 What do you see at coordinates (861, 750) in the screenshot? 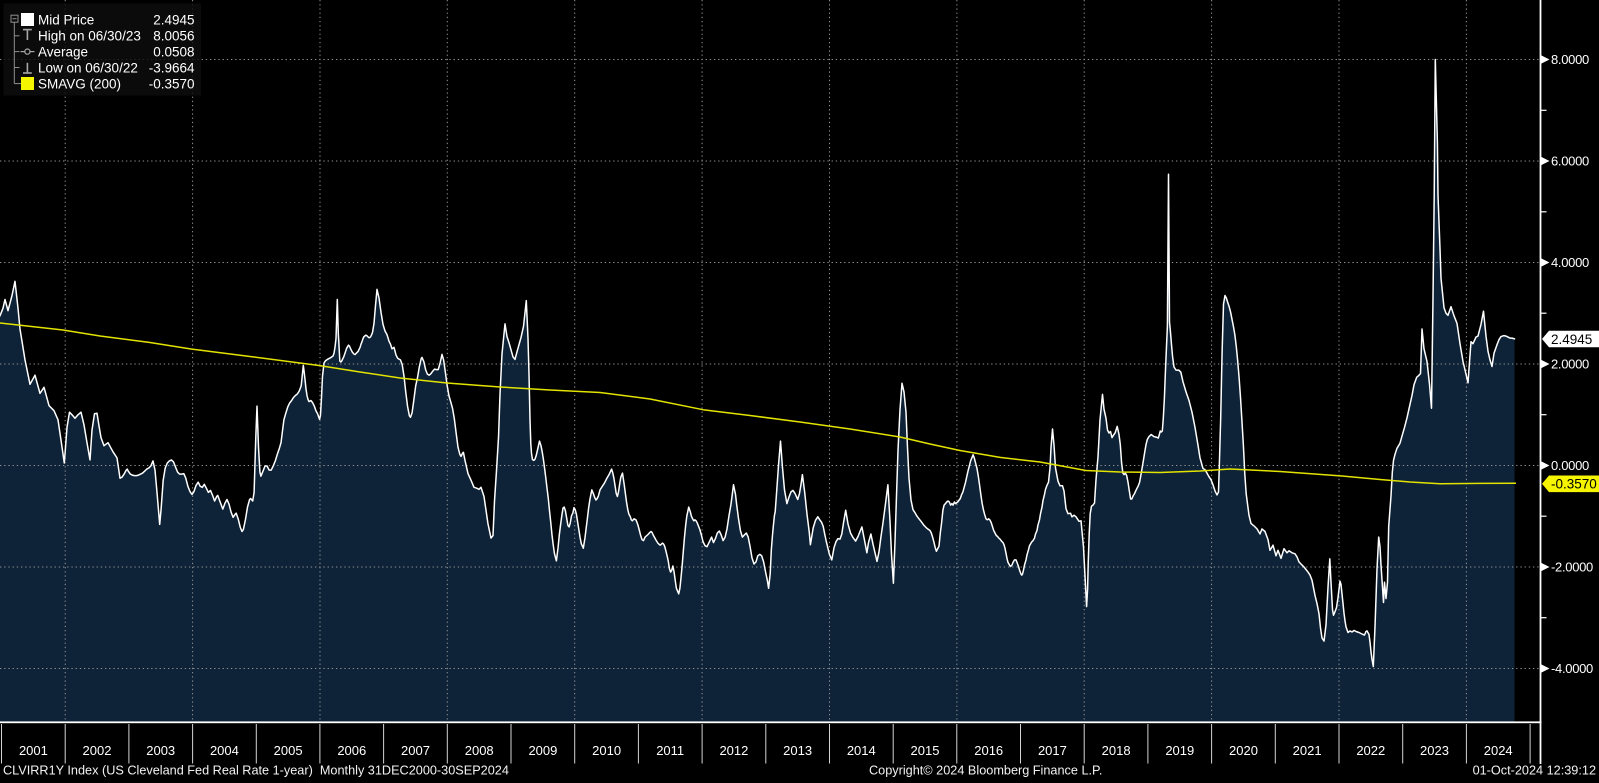
I see `svg-text: 2014` at bounding box center [861, 750].